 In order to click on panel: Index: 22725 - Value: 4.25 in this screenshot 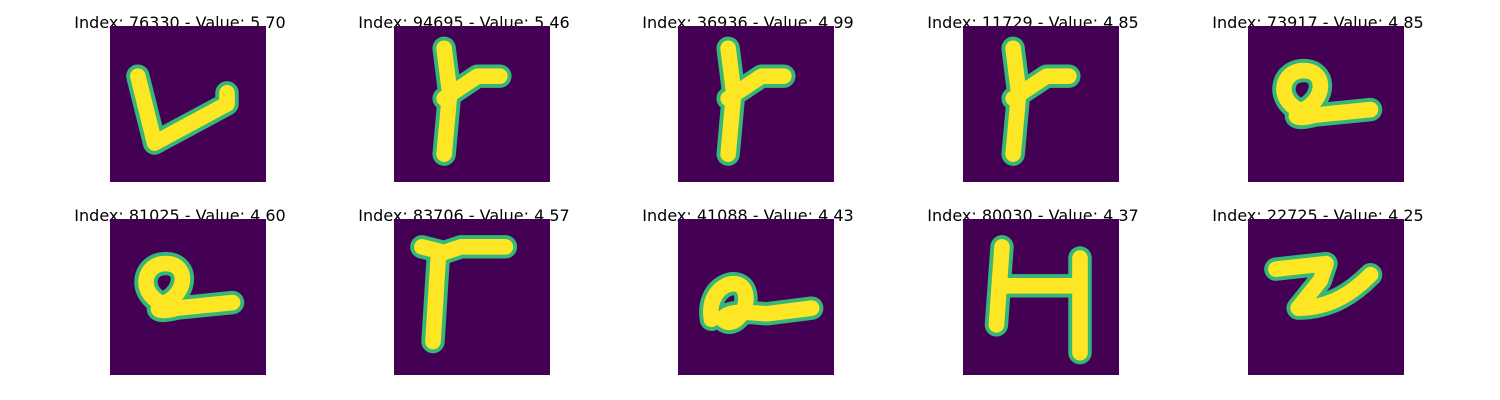, I will do `click(1318, 290)`.